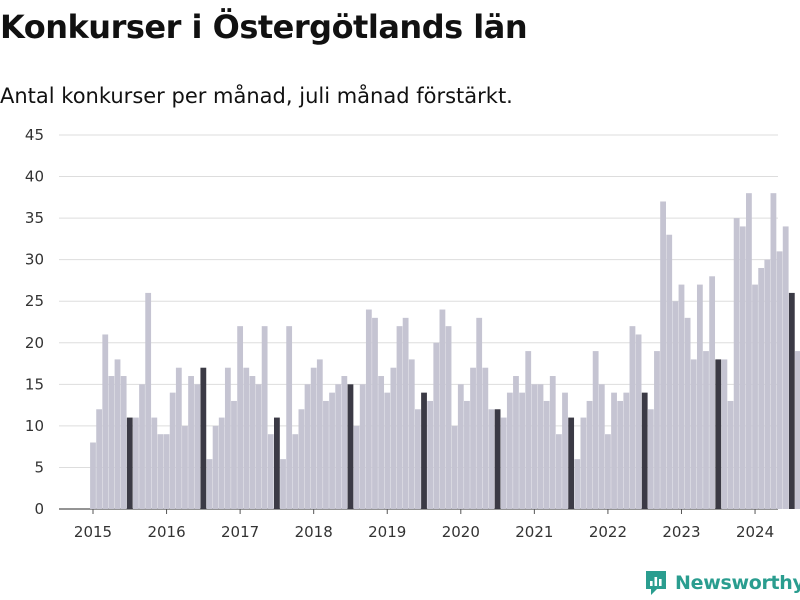 The image size is (800, 600). What do you see at coordinates (681, 532) in the screenshot?
I see `x-tick-label: 2023` at bounding box center [681, 532].